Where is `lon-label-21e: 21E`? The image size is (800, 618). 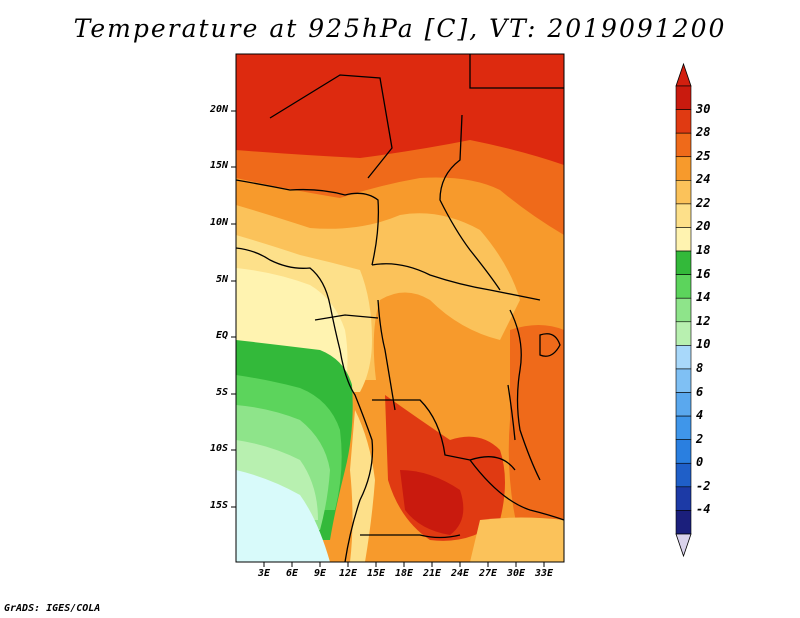 lon-label-21e: 21E is located at coordinates (432, 573).